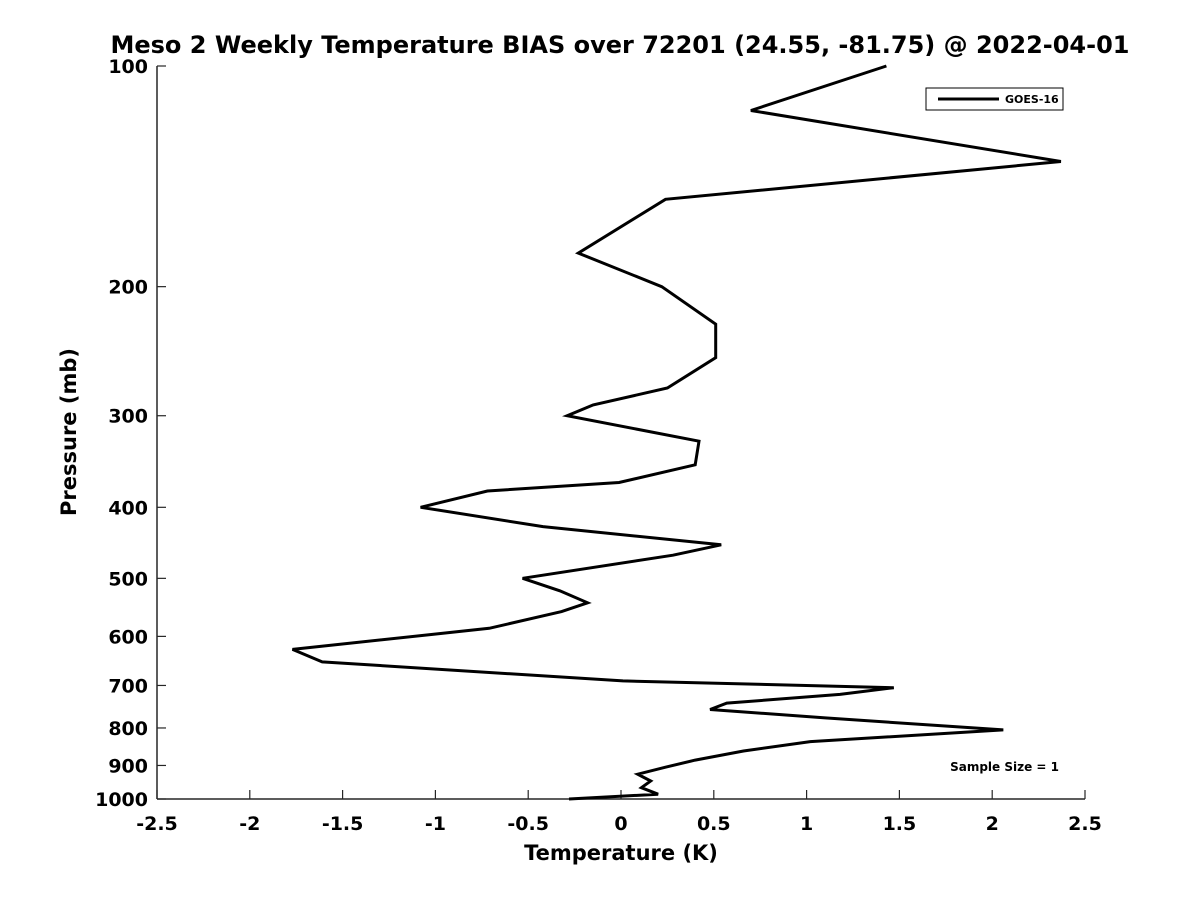  What do you see at coordinates (1004, 767) in the screenshot?
I see `sample-size-annotation: Sample Size = 1` at bounding box center [1004, 767].